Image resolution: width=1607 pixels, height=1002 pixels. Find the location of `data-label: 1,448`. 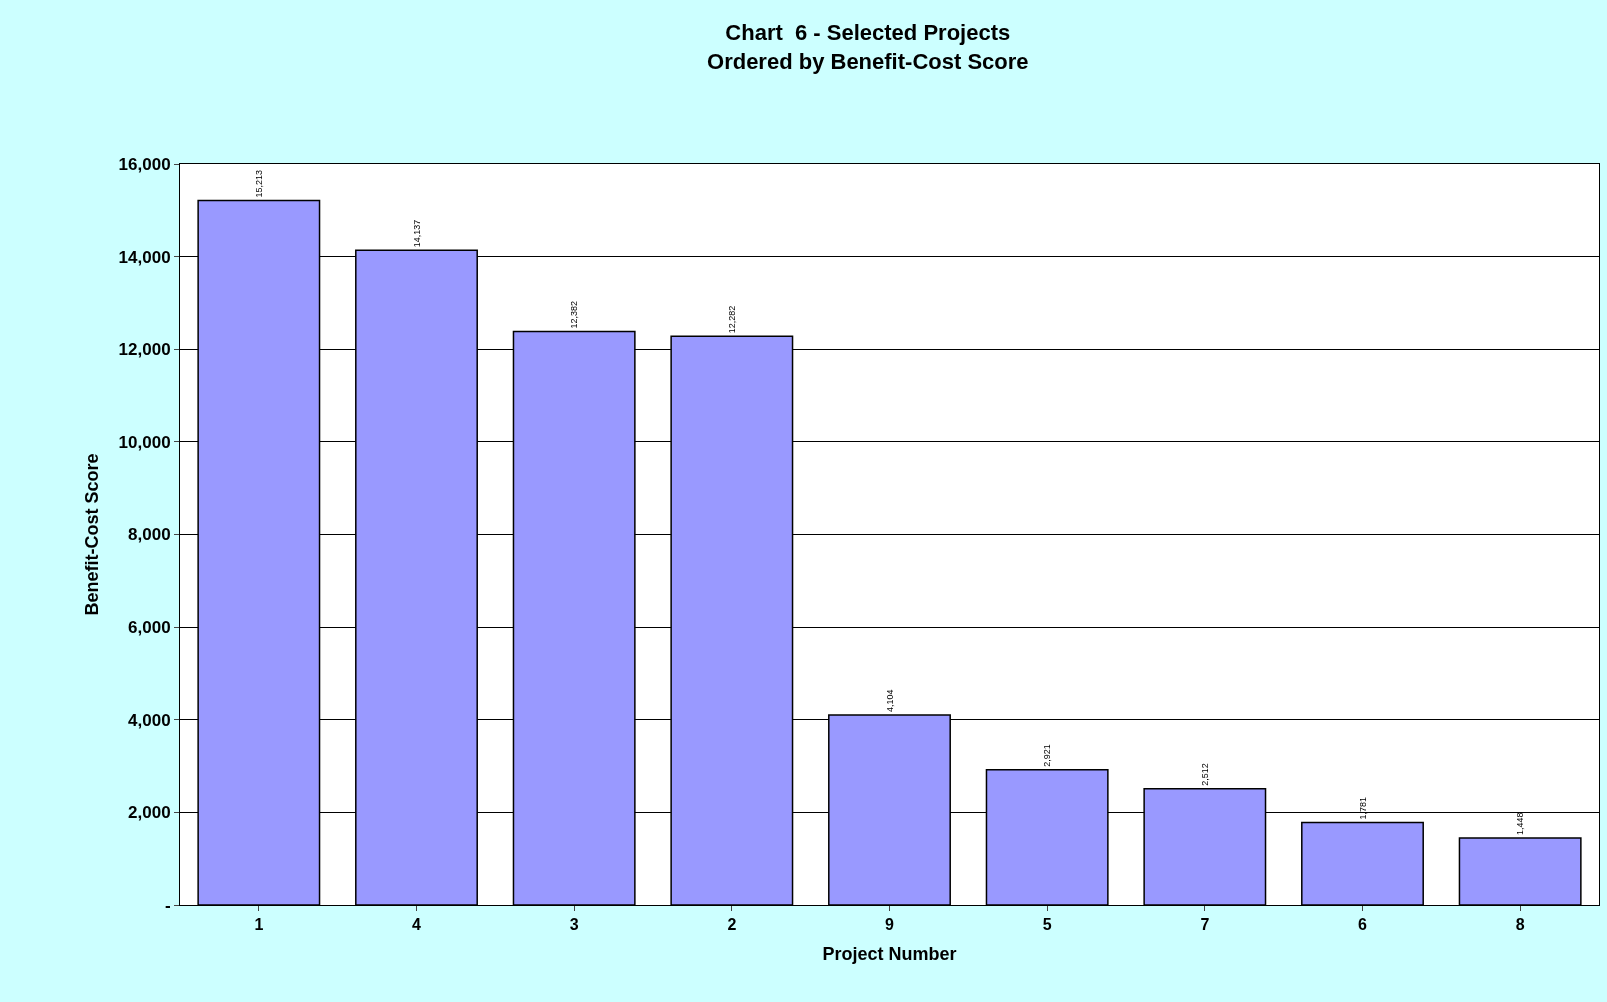

data-label: 1,448 is located at coordinates (1520, 823).